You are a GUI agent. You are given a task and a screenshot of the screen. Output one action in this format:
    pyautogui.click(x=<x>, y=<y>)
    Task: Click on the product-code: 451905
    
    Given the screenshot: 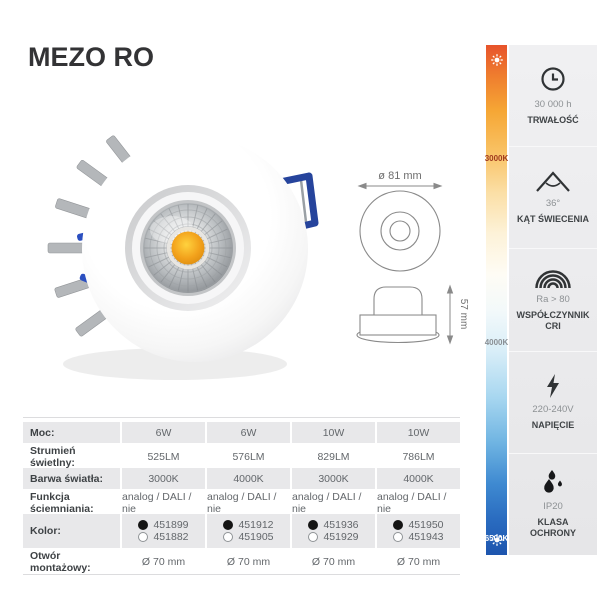 What is the action you would take?
    pyautogui.click(x=256, y=537)
    